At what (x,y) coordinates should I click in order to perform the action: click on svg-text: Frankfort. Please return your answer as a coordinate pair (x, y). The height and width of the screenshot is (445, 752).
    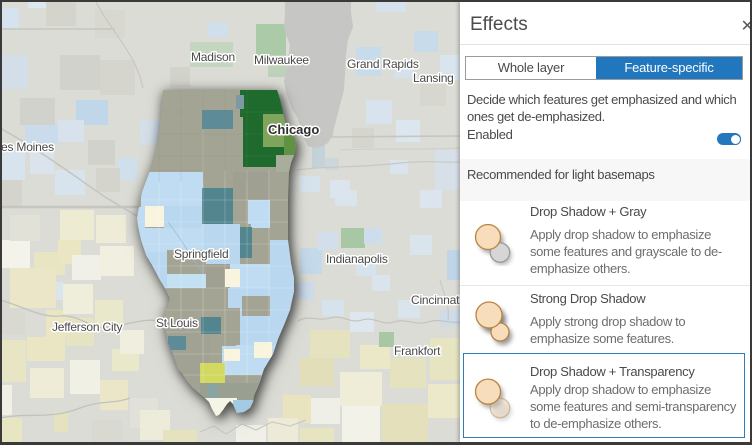
    Looking at the image, I should click on (417, 351).